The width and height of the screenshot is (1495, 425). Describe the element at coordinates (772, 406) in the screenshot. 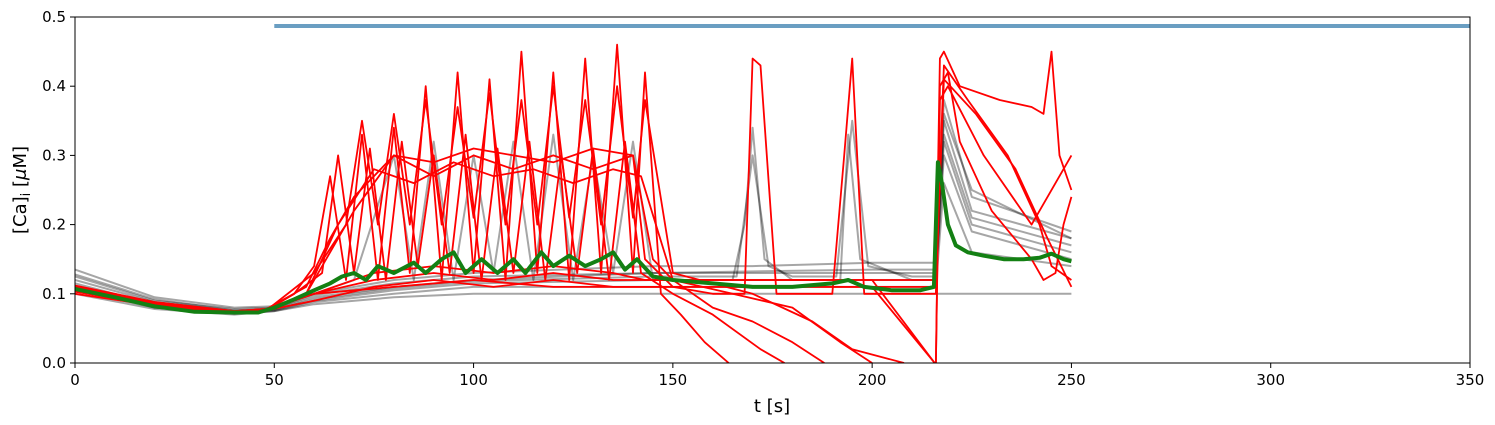

I see `x-axis-label: t [s]` at that location.